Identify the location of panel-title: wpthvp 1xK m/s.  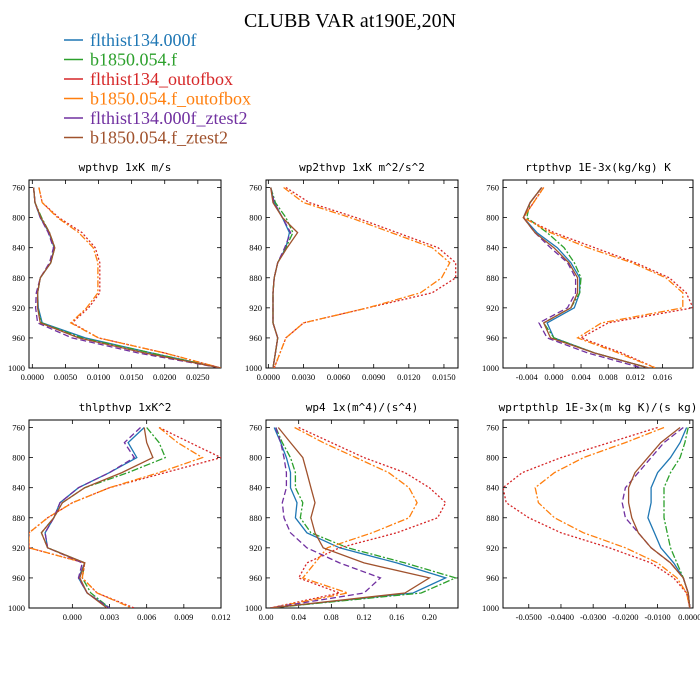
(125, 167).